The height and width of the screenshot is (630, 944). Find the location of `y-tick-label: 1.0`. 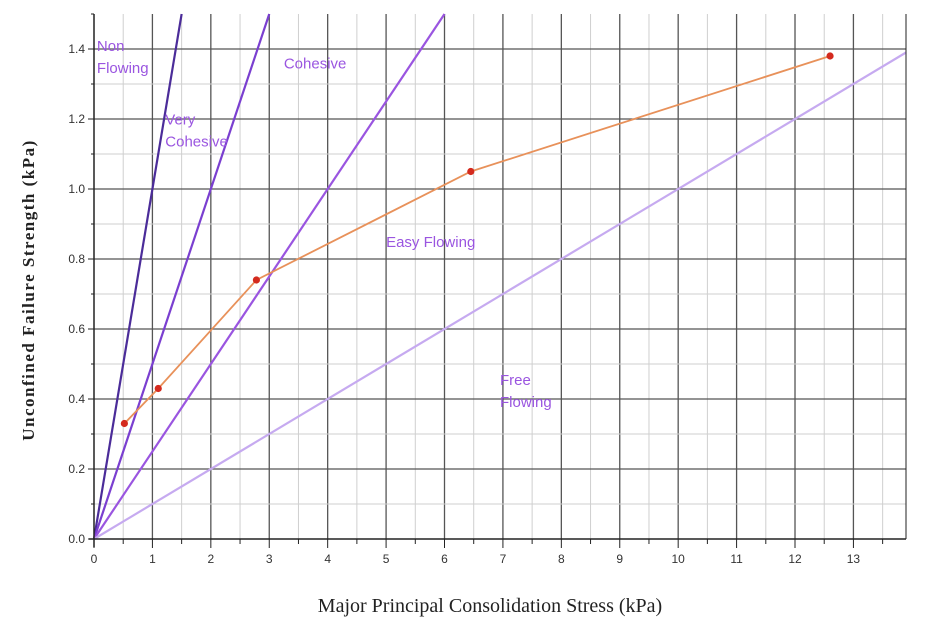

y-tick-label: 1.0 is located at coordinates (76, 189).